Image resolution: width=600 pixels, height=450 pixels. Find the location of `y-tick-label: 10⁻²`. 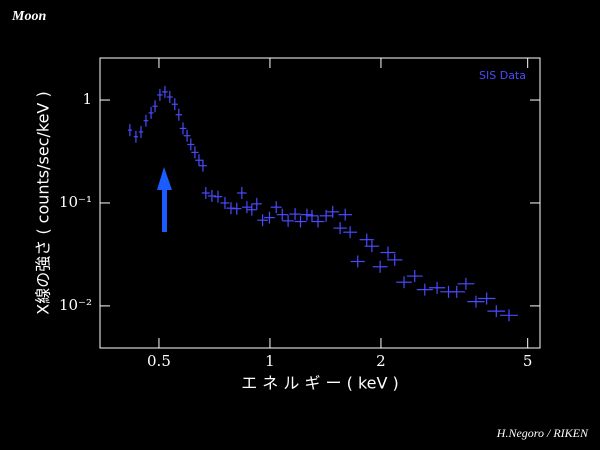

y-tick-label: 10⁻² is located at coordinates (75, 305).